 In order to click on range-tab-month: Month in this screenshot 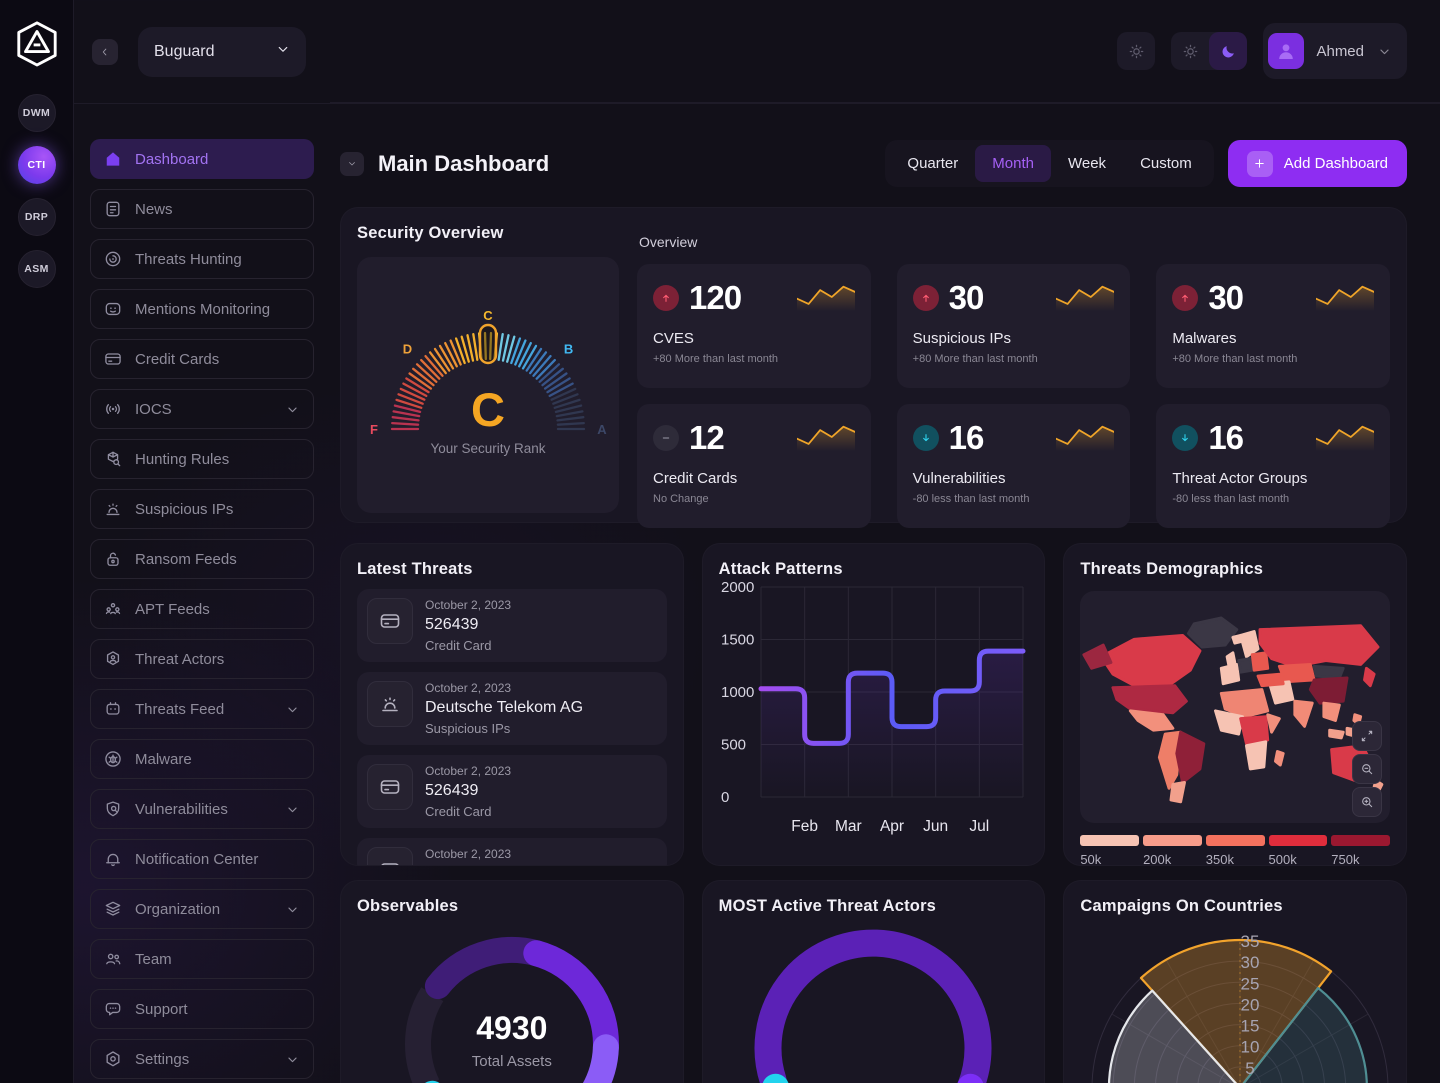, I will do `click(1013, 163)`.